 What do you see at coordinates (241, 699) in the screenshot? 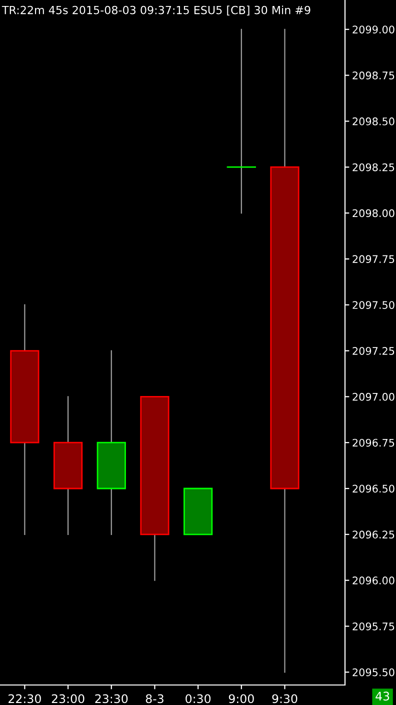
I see `x-tick-label: 9:00` at bounding box center [241, 699].